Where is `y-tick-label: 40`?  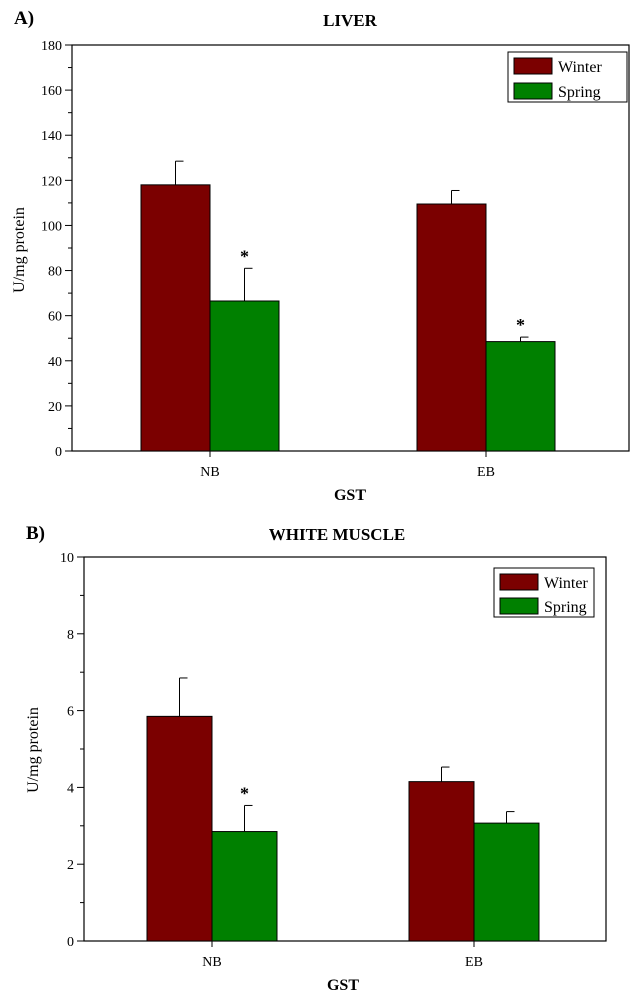
y-tick-label: 40 is located at coordinates (55, 362).